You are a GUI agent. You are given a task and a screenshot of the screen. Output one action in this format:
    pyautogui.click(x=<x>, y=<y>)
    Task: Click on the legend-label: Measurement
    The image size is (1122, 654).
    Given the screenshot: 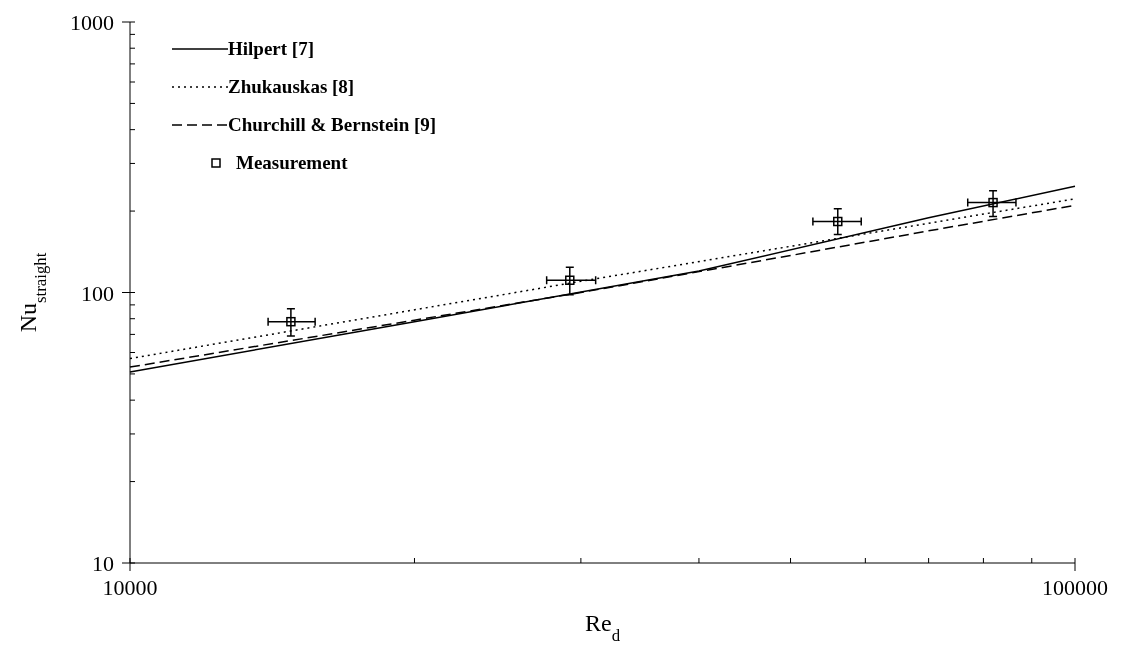 What is the action you would take?
    pyautogui.click(x=292, y=162)
    